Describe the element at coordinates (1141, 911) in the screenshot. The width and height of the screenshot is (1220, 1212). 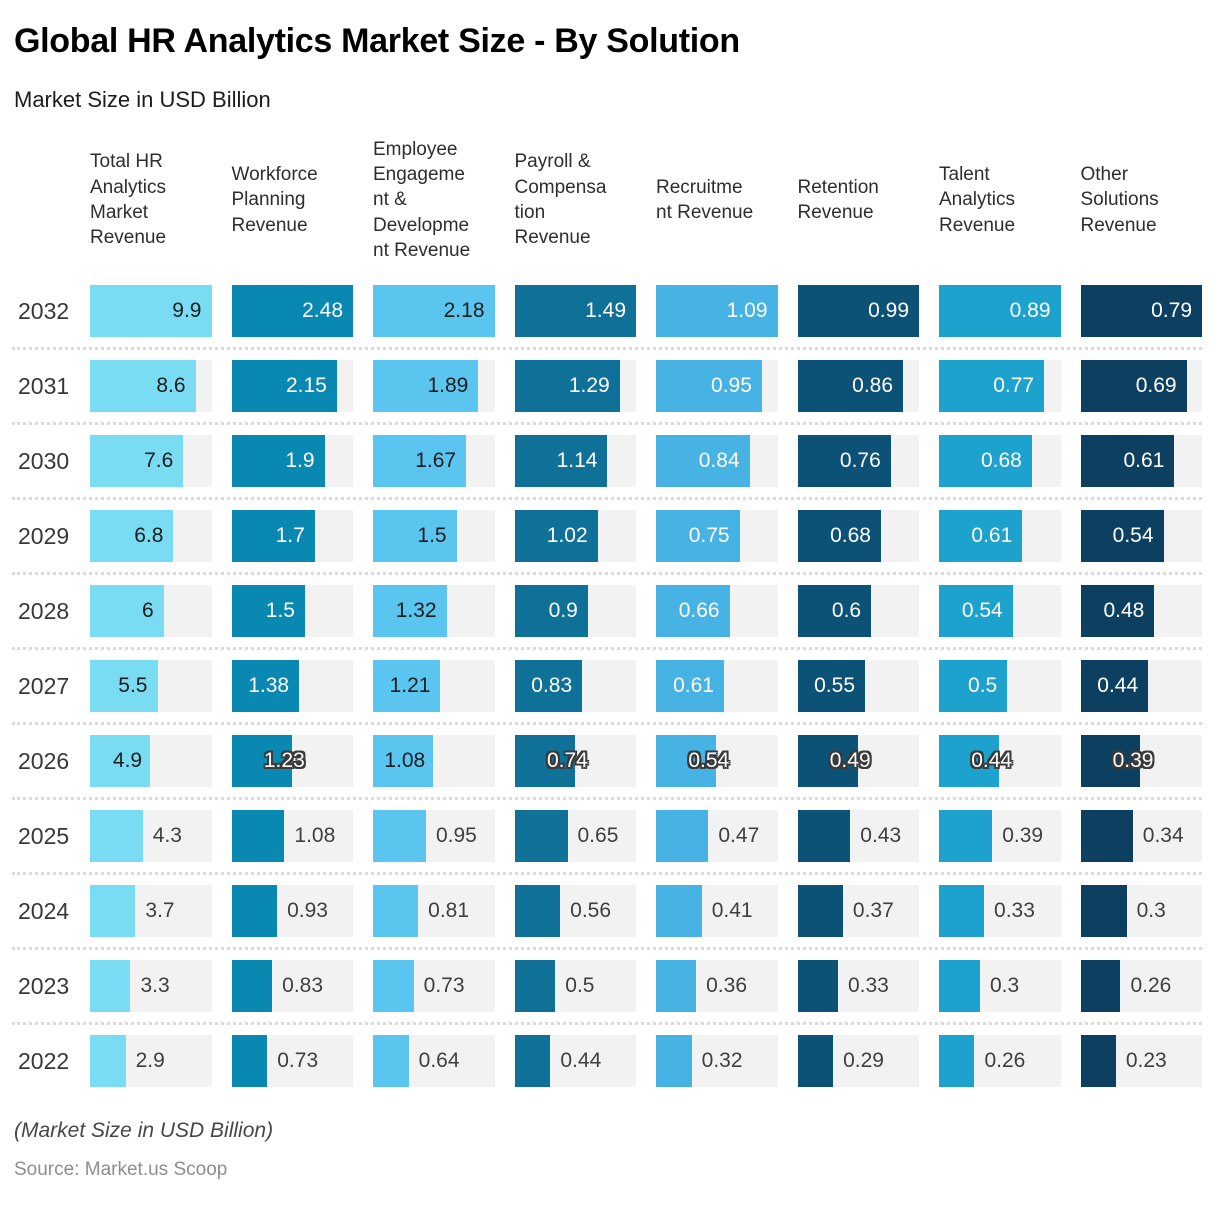
I see `bar-cell: 0.3` at that location.